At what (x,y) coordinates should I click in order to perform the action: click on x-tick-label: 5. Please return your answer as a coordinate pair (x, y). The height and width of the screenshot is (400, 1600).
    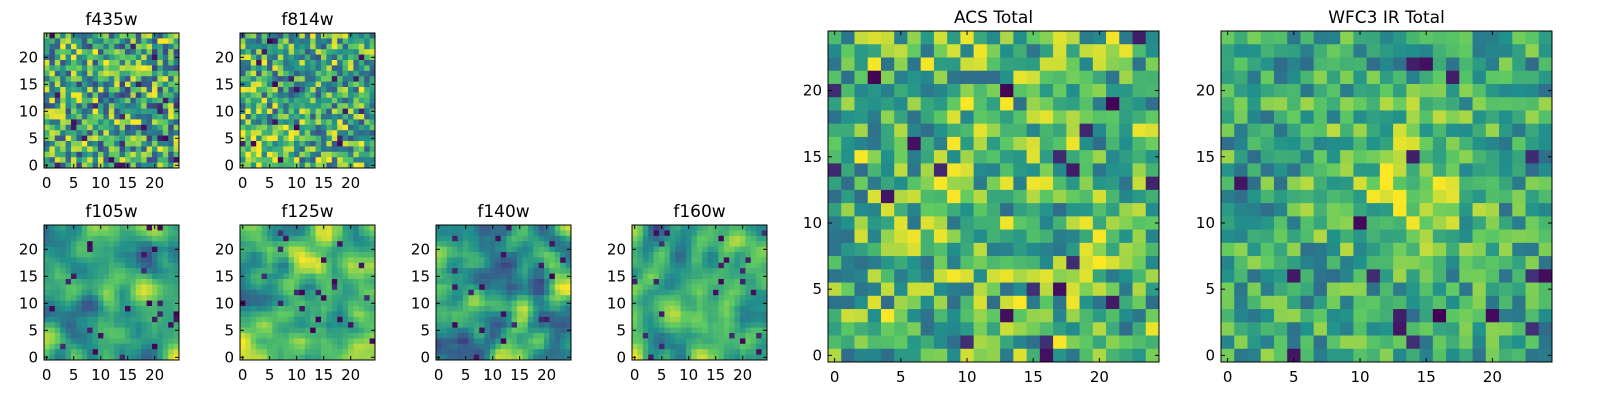
    Looking at the image, I should click on (270, 375).